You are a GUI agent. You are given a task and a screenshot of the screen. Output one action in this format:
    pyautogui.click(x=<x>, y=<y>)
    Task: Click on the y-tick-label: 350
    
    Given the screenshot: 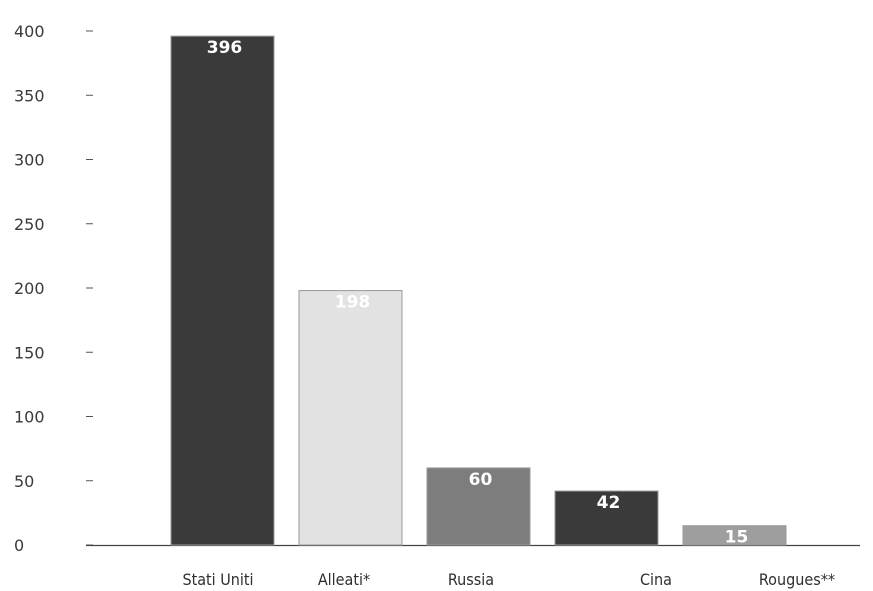 What is the action you would take?
    pyautogui.click(x=29, y=95)
    